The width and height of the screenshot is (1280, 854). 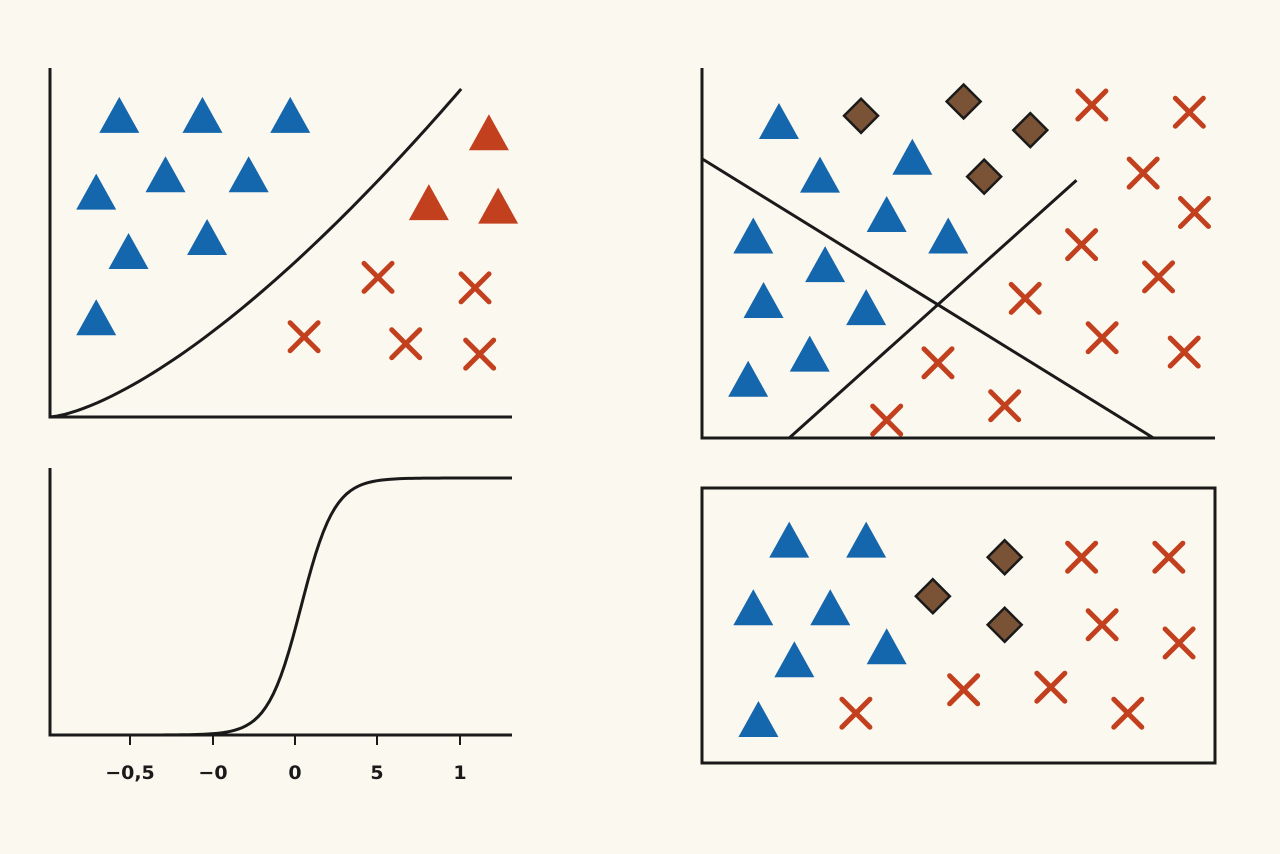 I want to click on decision-lines, so click(x=928, y=298).